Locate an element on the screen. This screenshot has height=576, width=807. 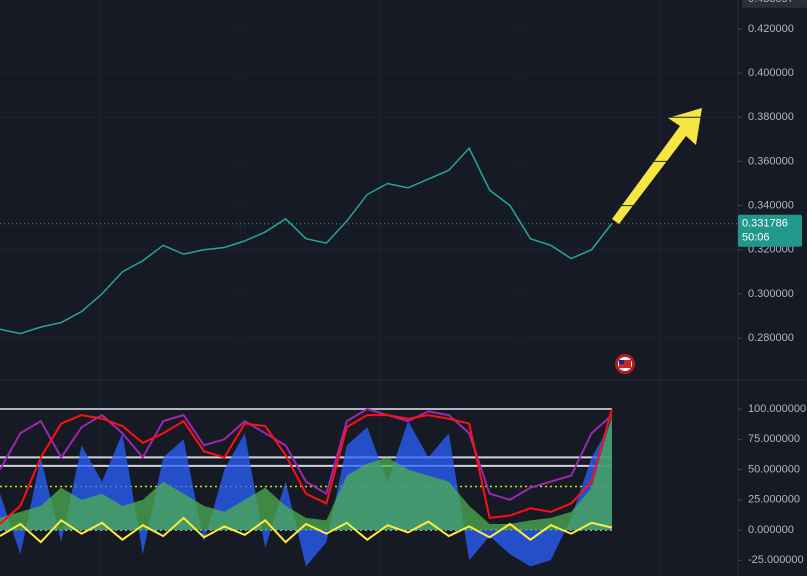
y-tick-label: 75.000000 is located at coordinates (774, 439).